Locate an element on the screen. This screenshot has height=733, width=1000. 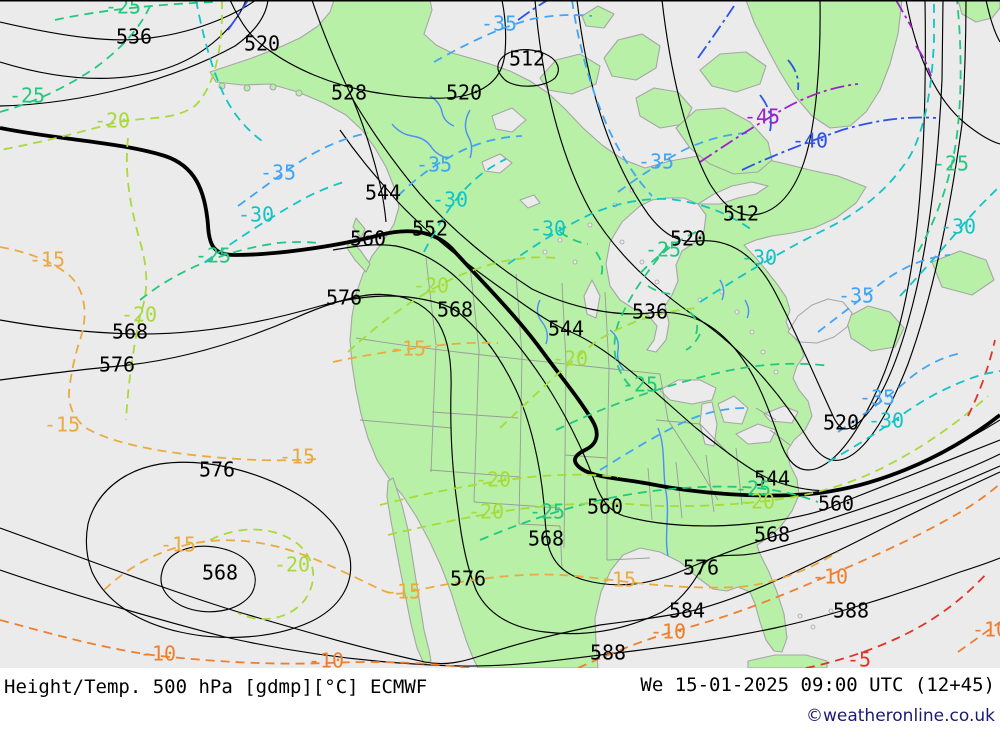
temp-label: -40 is located at coordinates (810, 141).